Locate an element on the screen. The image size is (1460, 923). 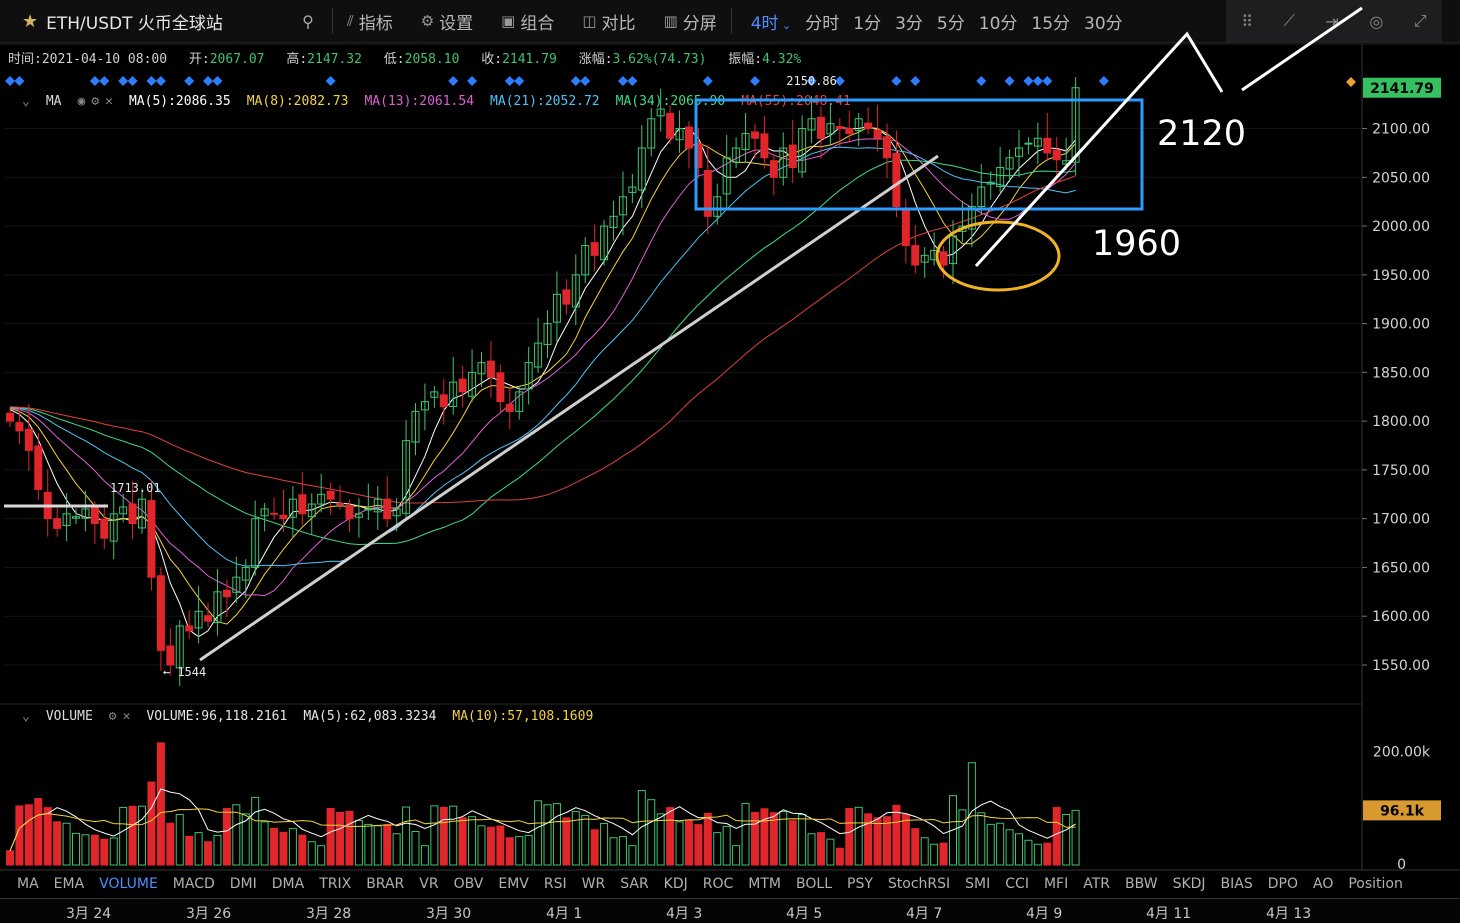
indicator-tab-emv: EMV is located at coordinates (513, 884).